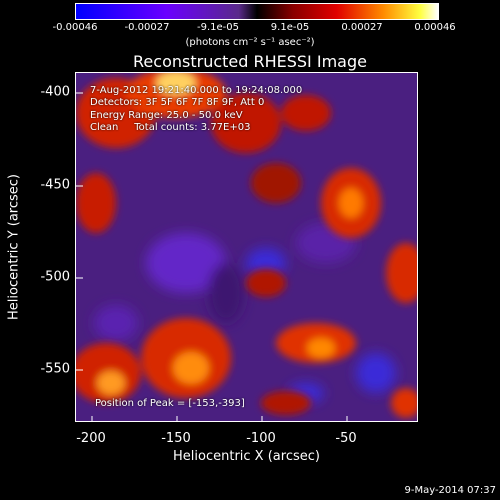 This screenshot has width=500, height=500. Describe the element at coordinates (55, 185) in the screenshot. I see `y-tick-label: -450` at that location.